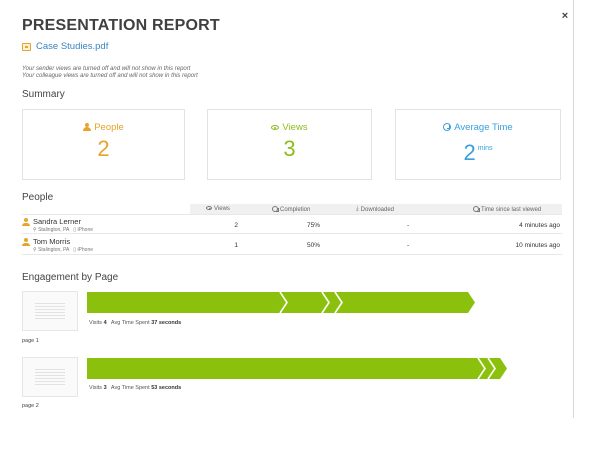  I want to click on people-heading: People, so click(38, 197).